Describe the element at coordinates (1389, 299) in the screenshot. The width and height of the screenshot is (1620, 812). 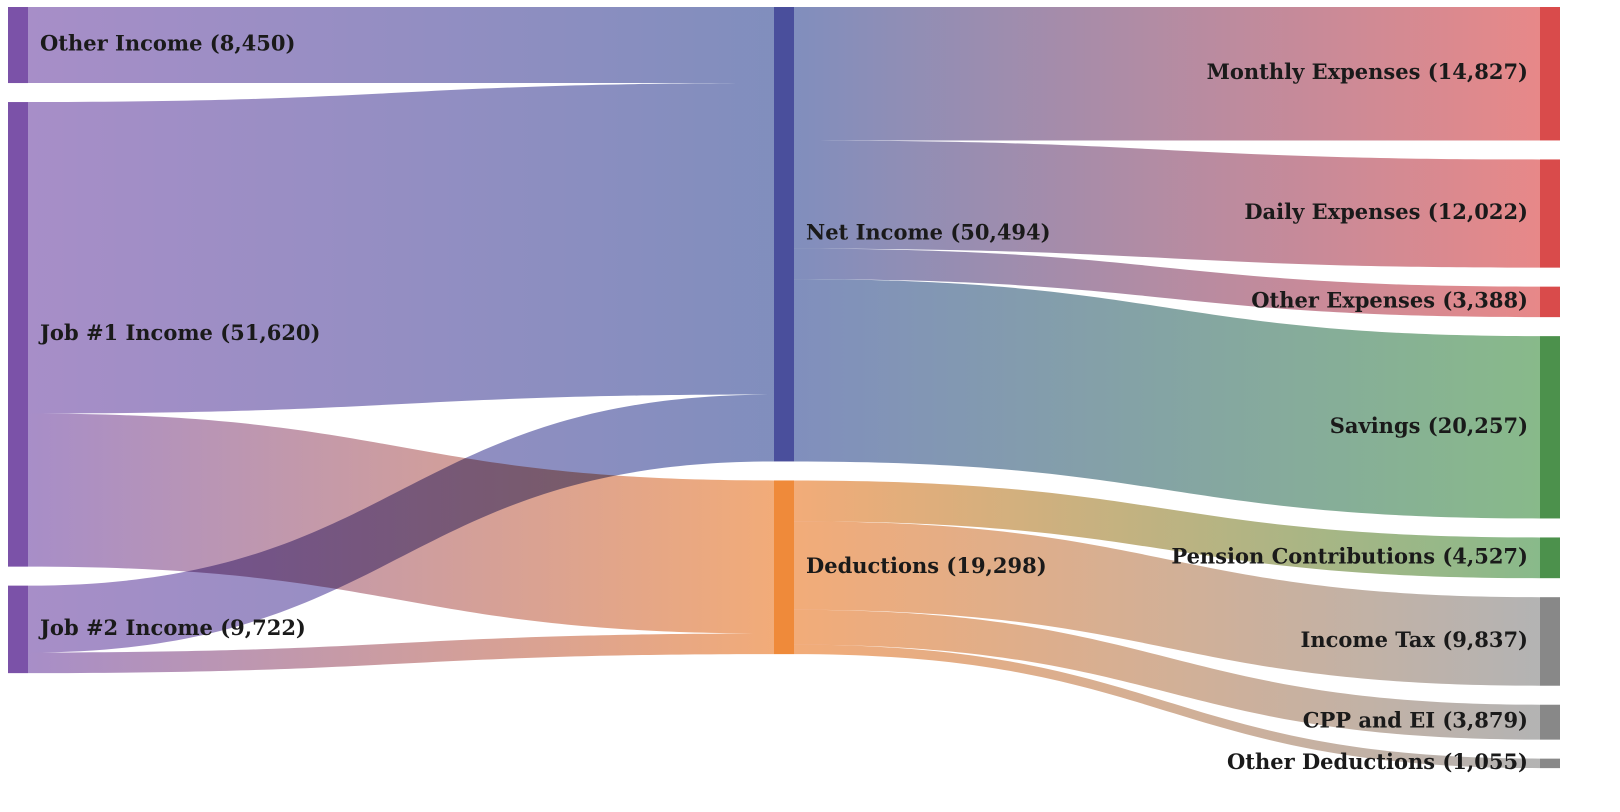
I see `node-label-other_exp: Other Expenses (3,388)` at that location.